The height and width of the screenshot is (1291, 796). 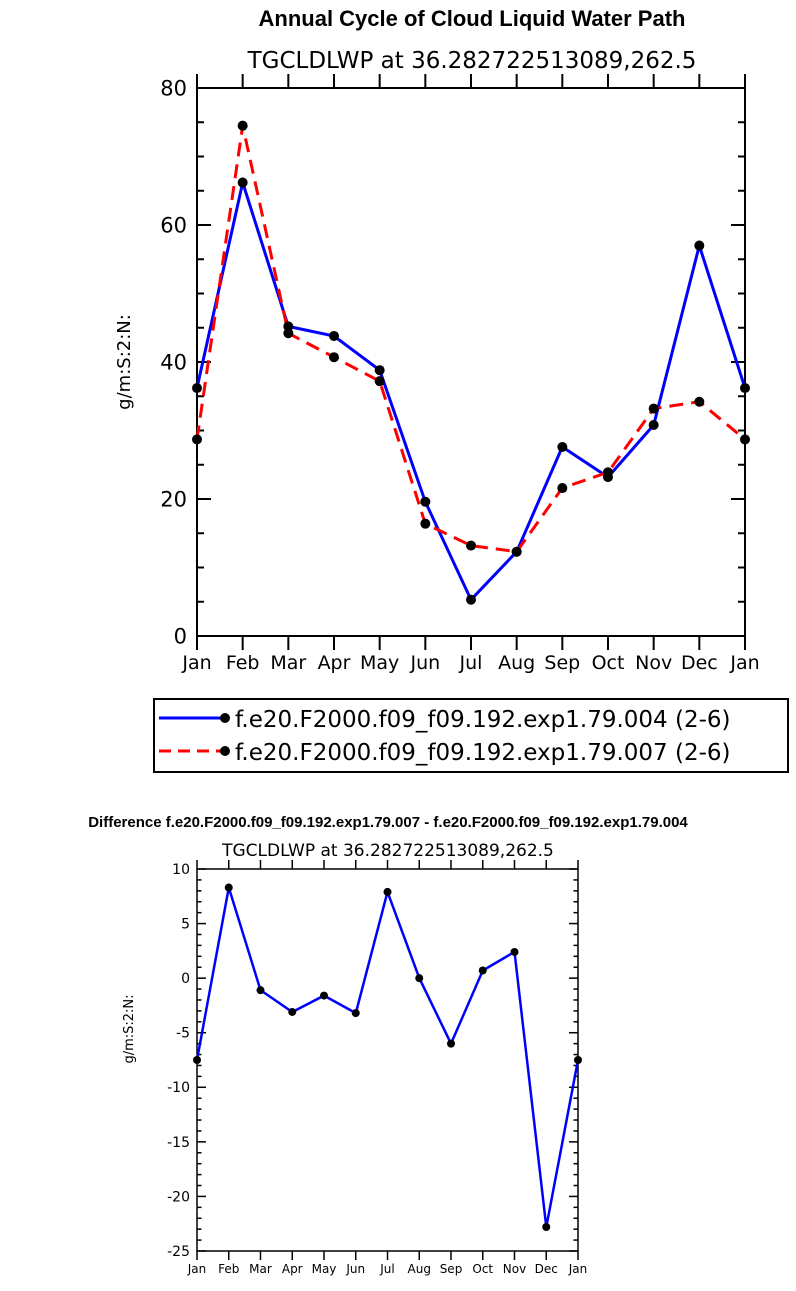 I want to click on chart-title: Annual Cycle of Cloud Liquid Water Path, so click(x=472, y=18).